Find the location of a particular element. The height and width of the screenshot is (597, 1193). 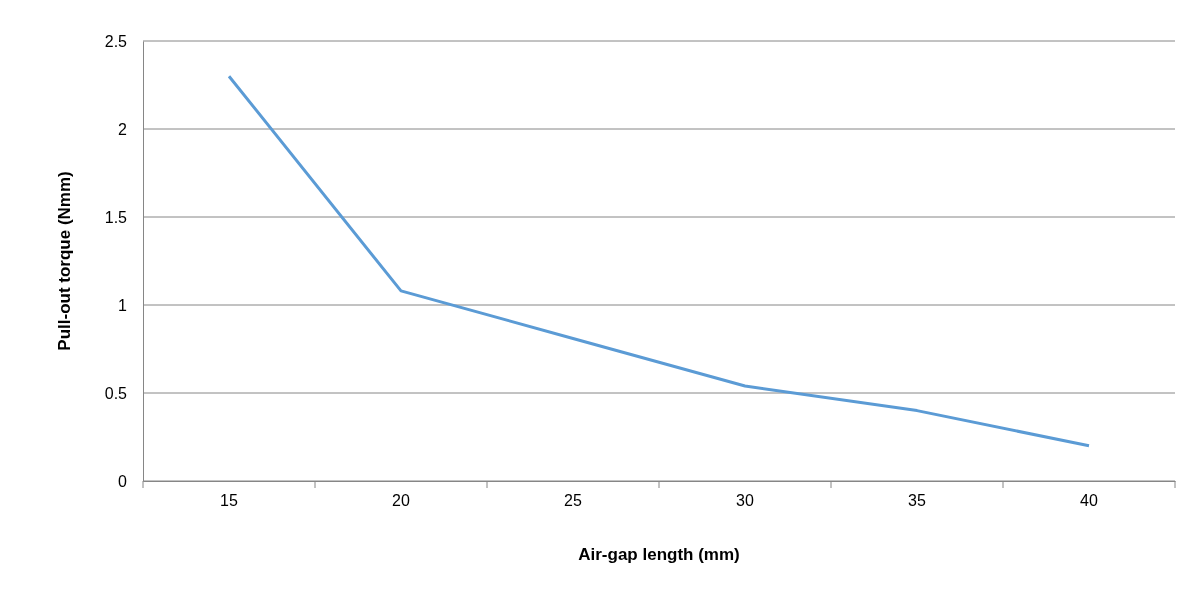

x-tick-label: 25 is located at coordinates (573, 501).